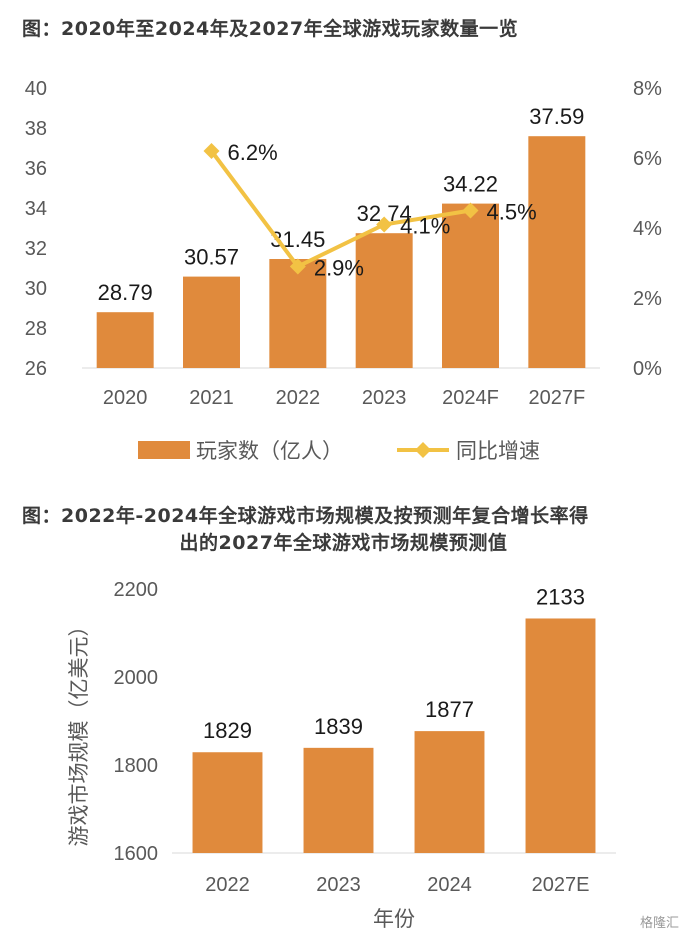 This screenshot has height=937, width=687. What do you see at coordinates (659, 923) in the screenshot?
I see `watermark-logo: 格隆汇` at bounding box center [659, 923].